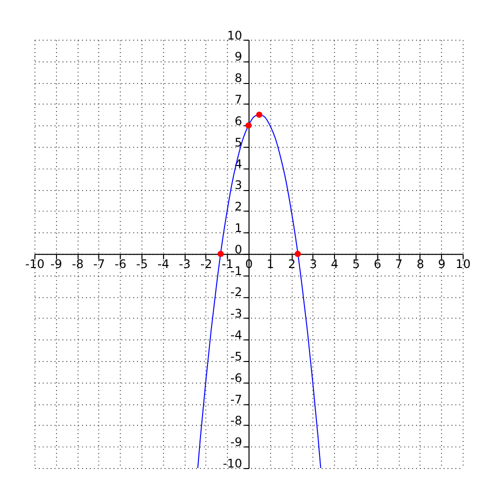 The width and height of the screenshot is (500, 500). Describe the element at coordinates (292, 264) in the screenshot. I see `x-tick-label: 2` at that location.